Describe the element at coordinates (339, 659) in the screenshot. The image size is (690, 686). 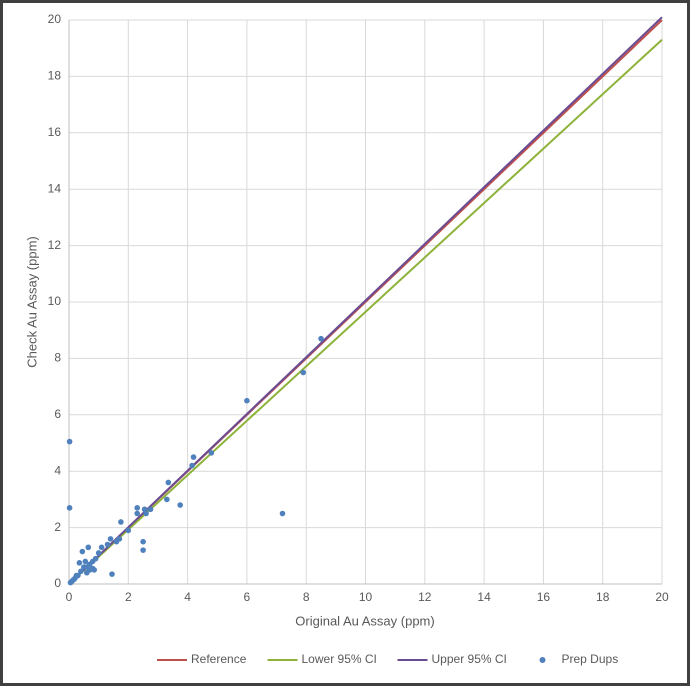
I see `legend-label: Lower 95% CI` at that location.